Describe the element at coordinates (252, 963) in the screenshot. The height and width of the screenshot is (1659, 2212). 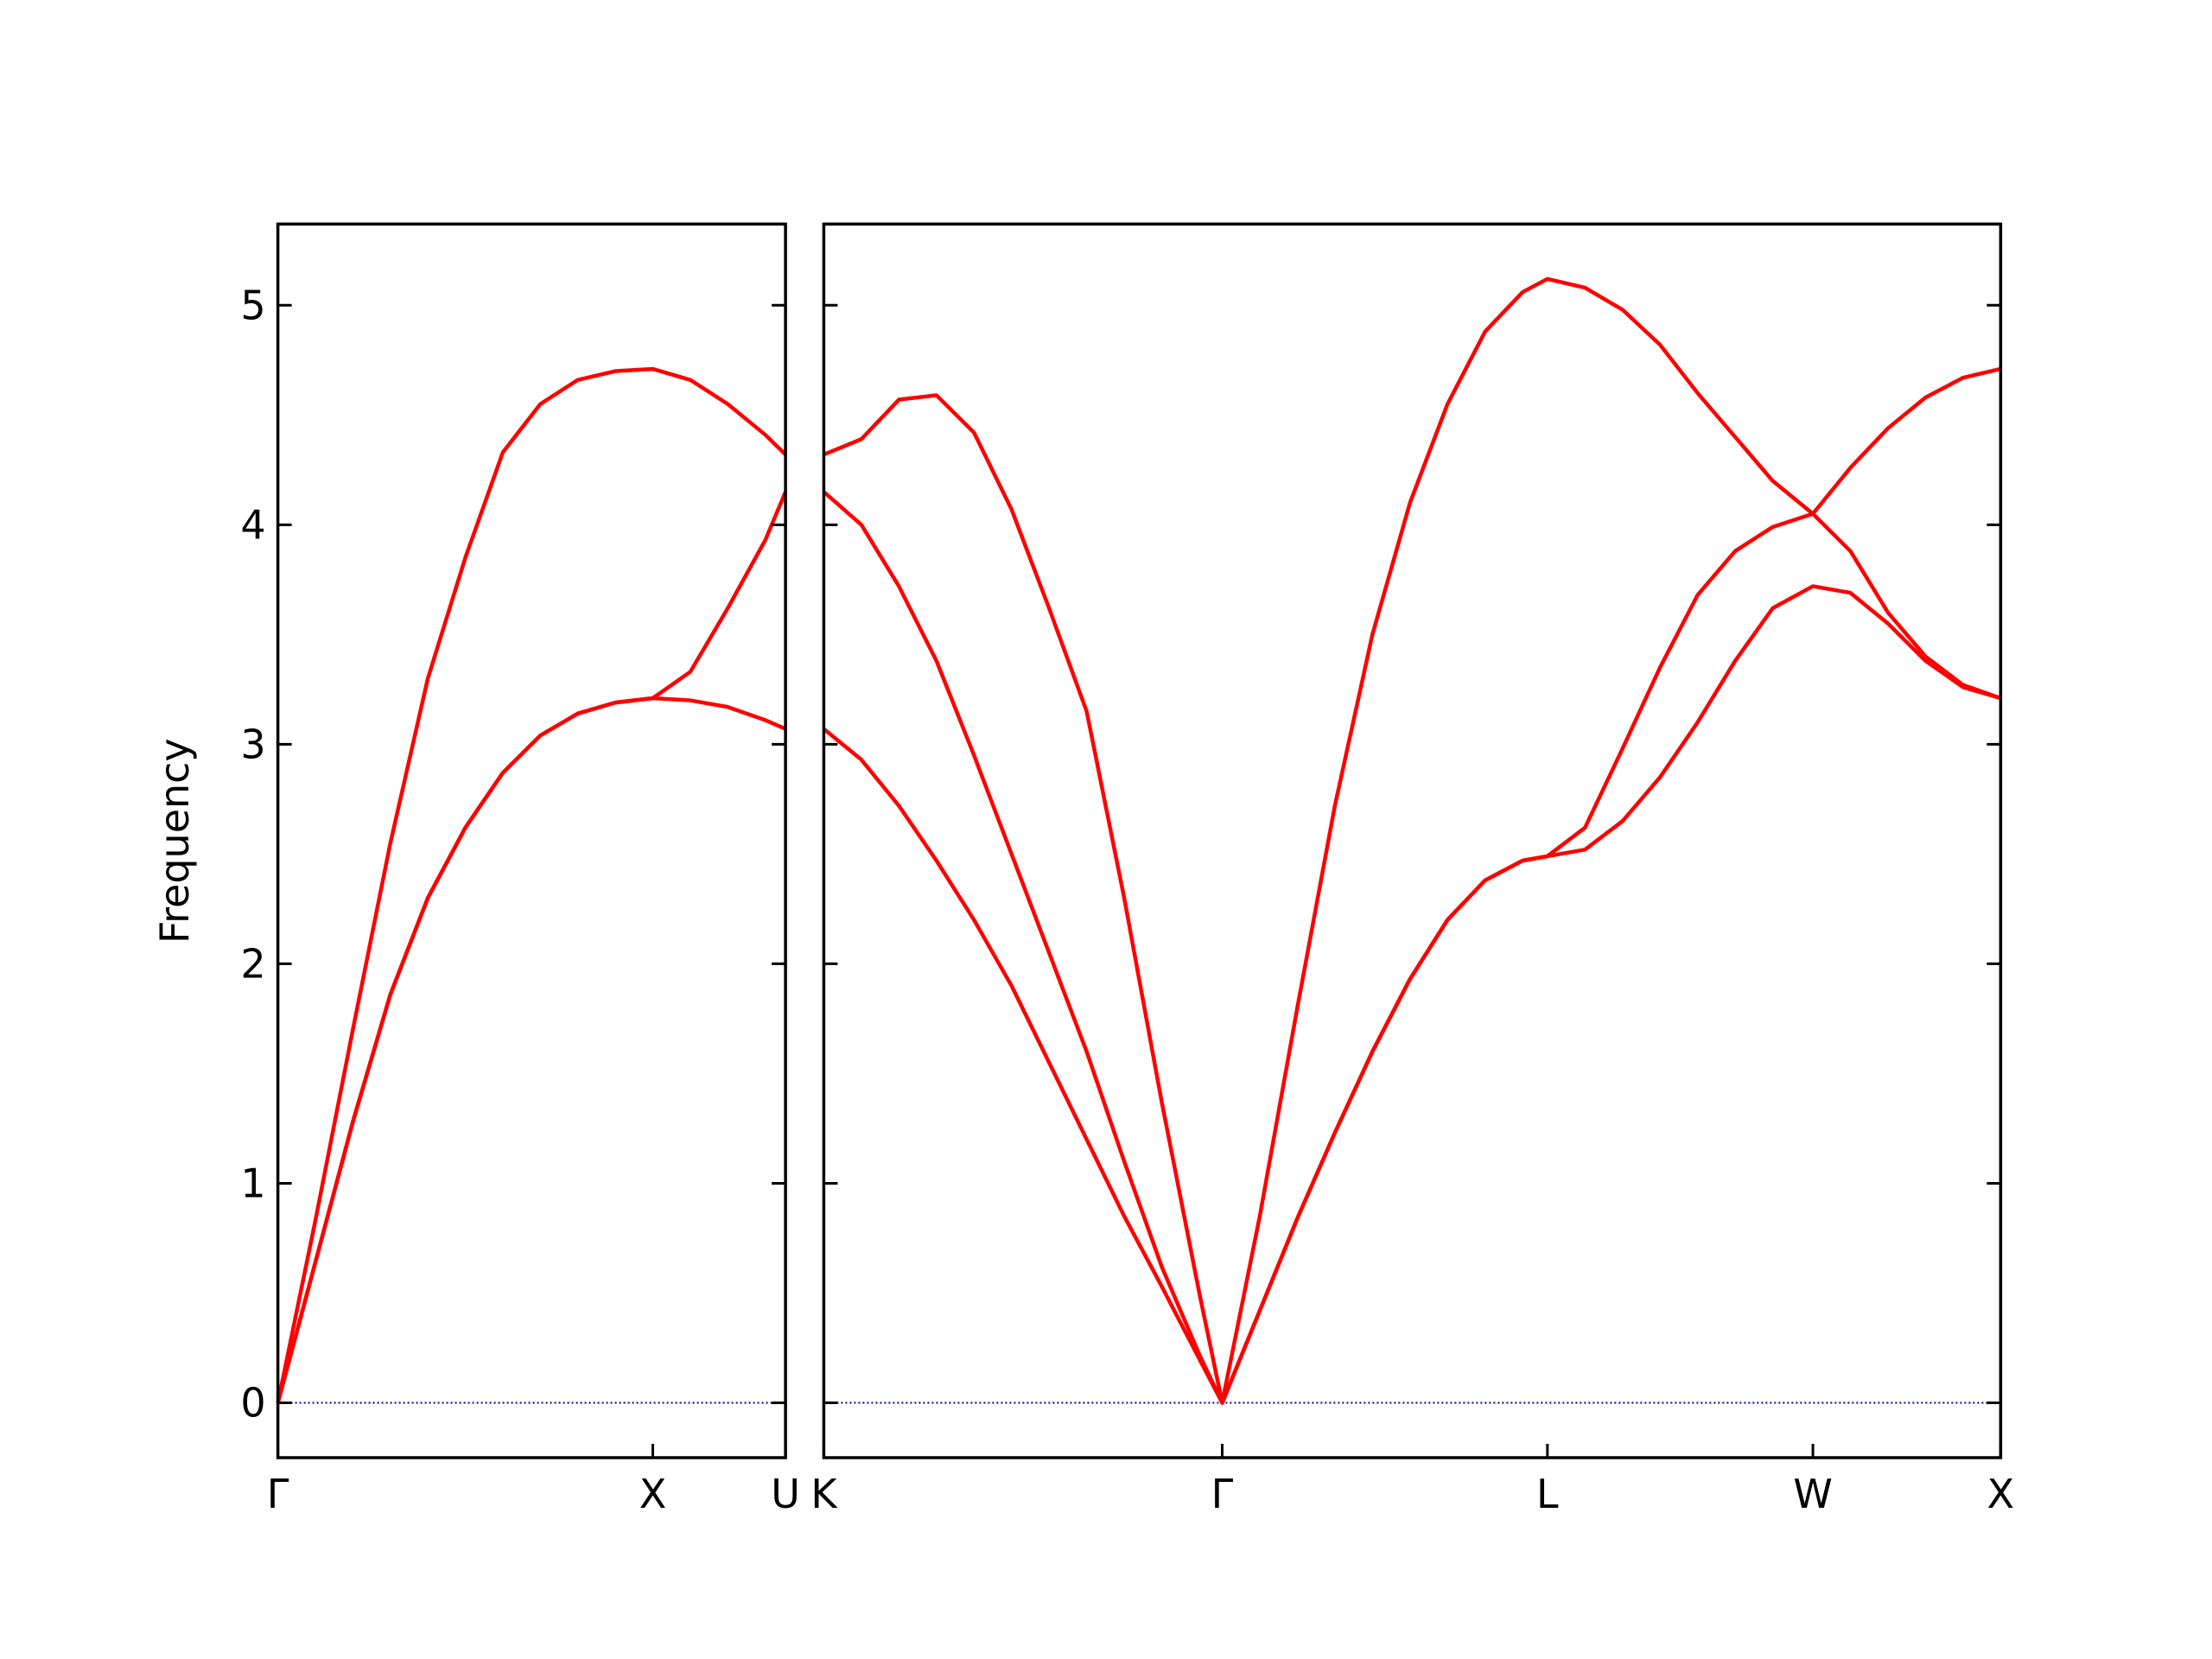
I see `y-tick-label: 2` at that location.